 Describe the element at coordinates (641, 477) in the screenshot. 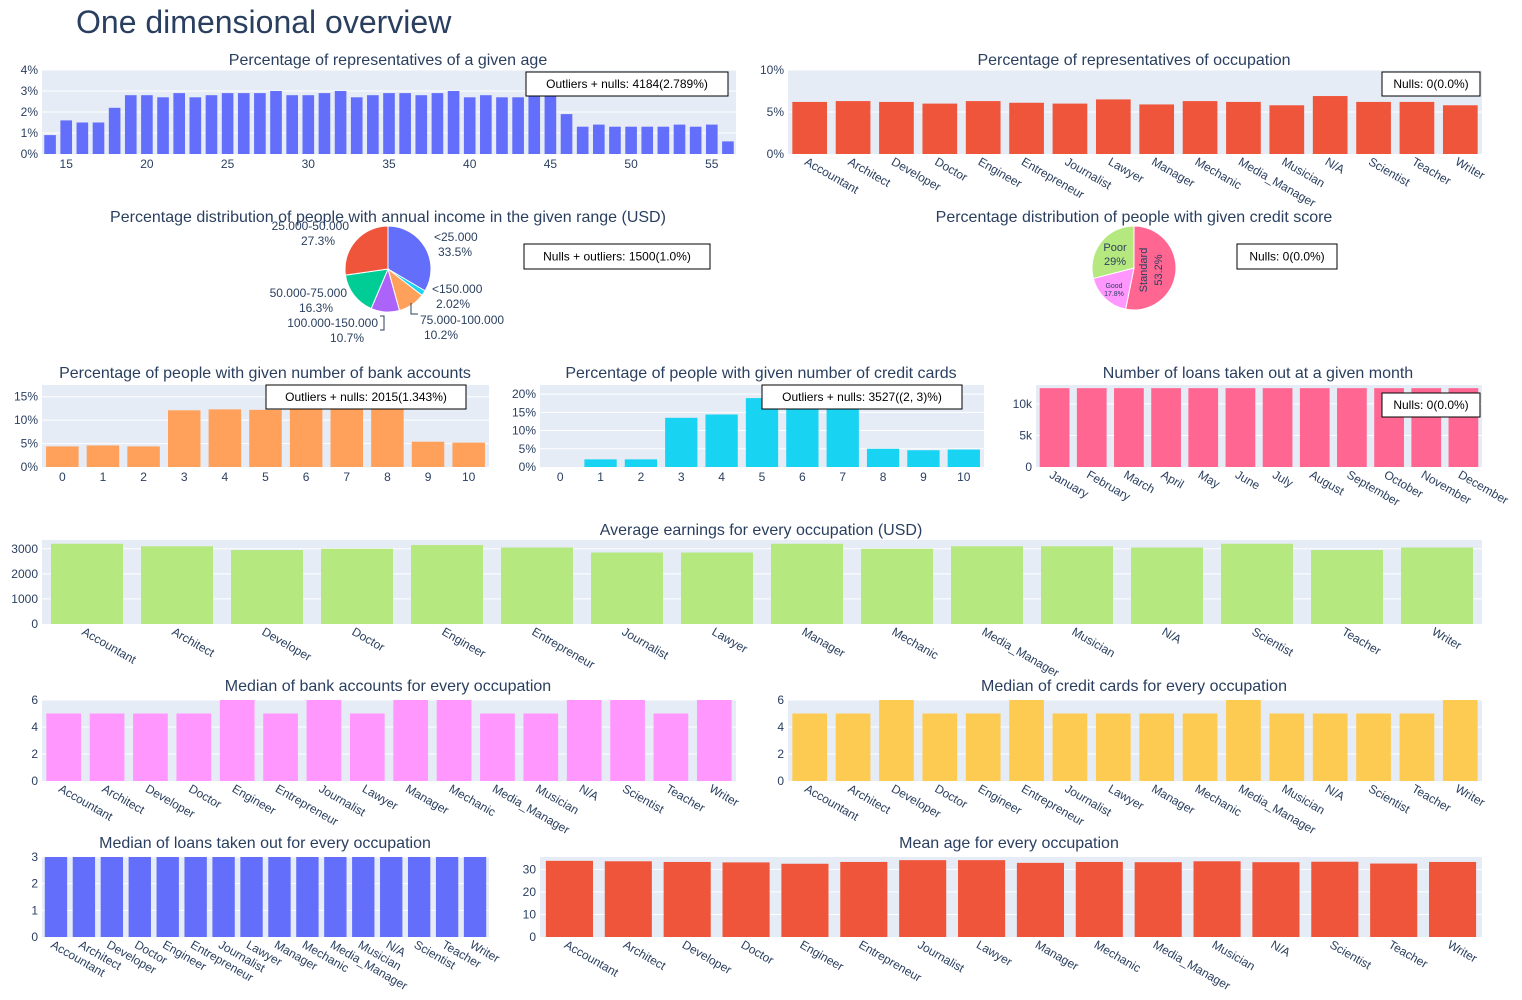

I see `x-tick-label: 2` at that location.